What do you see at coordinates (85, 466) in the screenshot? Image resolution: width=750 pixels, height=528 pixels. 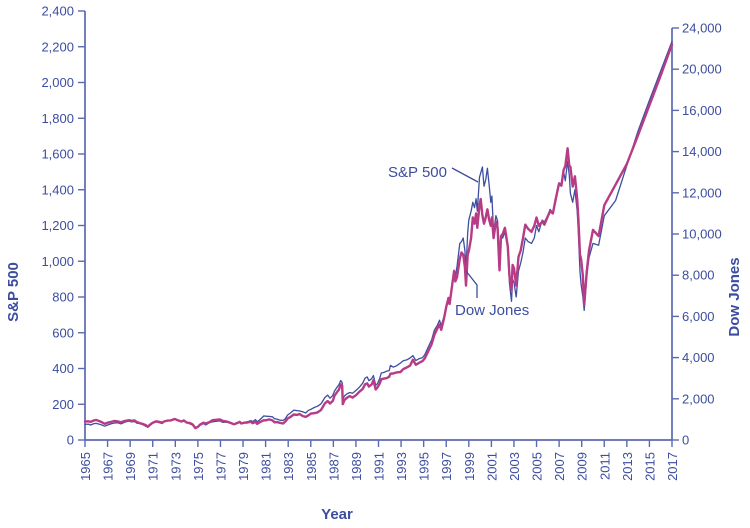 I see `x-axis-tick-label: 1965` at bounding box center [85, 466].